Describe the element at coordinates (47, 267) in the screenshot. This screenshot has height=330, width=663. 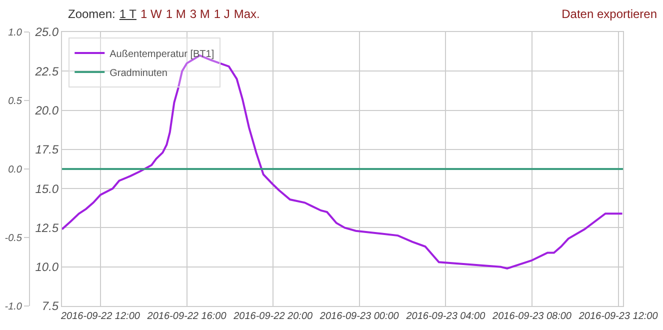
I see `y-tick-label: 10.0` at that location.